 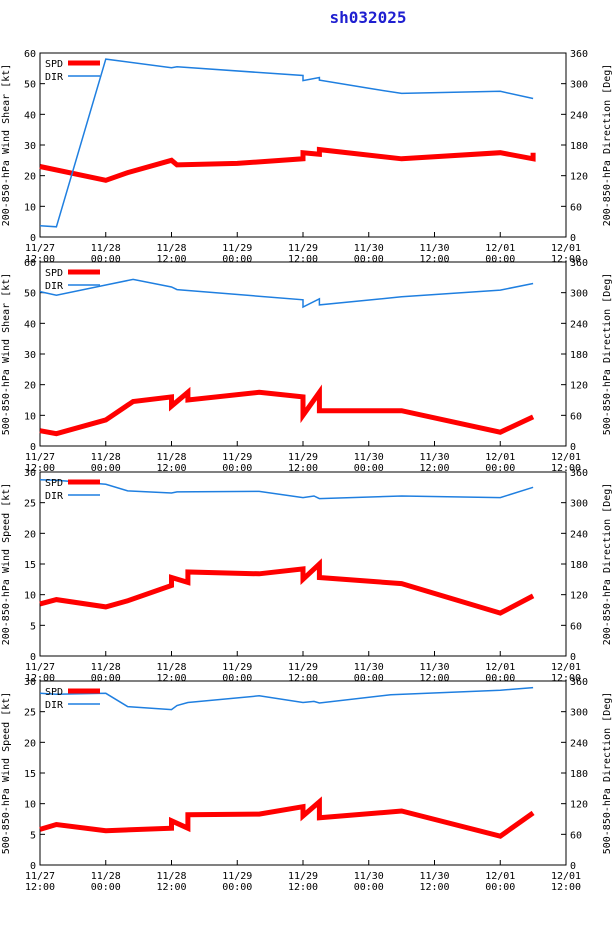 What do you see at coordinates (368, 17) in the screenshot?
I see `figure-title: sh032025` at bounding box center [368, 17].